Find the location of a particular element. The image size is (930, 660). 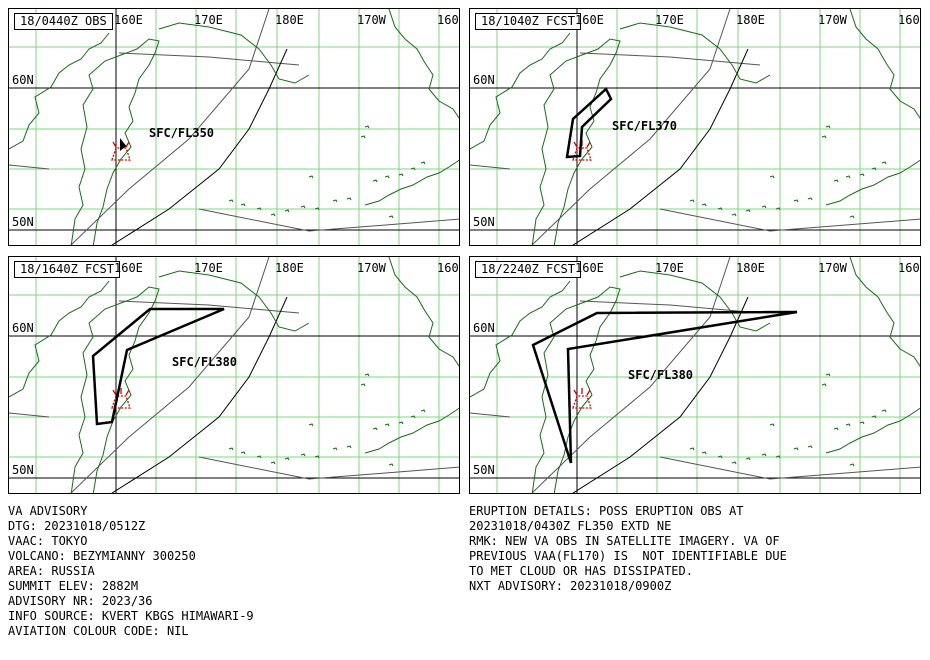

advisory-line: AVIATION COLOUR CODE: NIL is located at coordinates (98, 631).